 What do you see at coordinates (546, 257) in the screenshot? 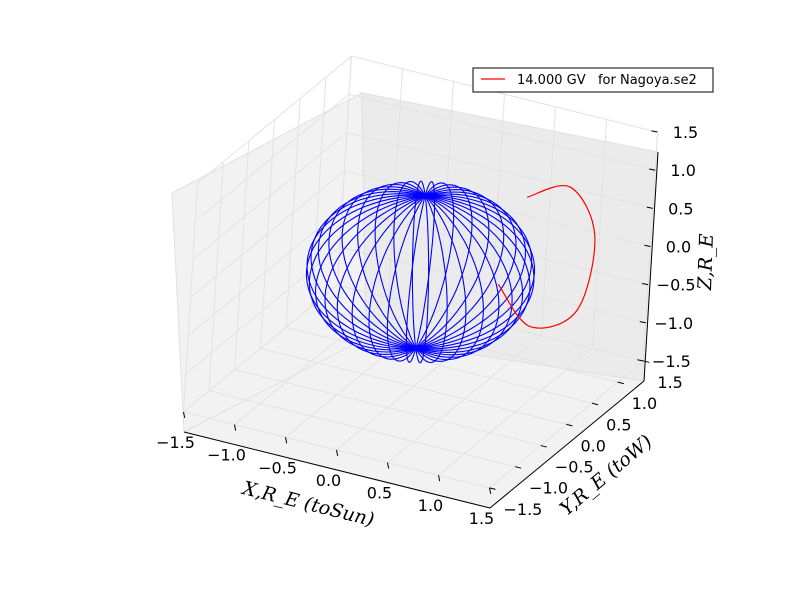
I see `trajectory-line` at bounding box center [546, 257].